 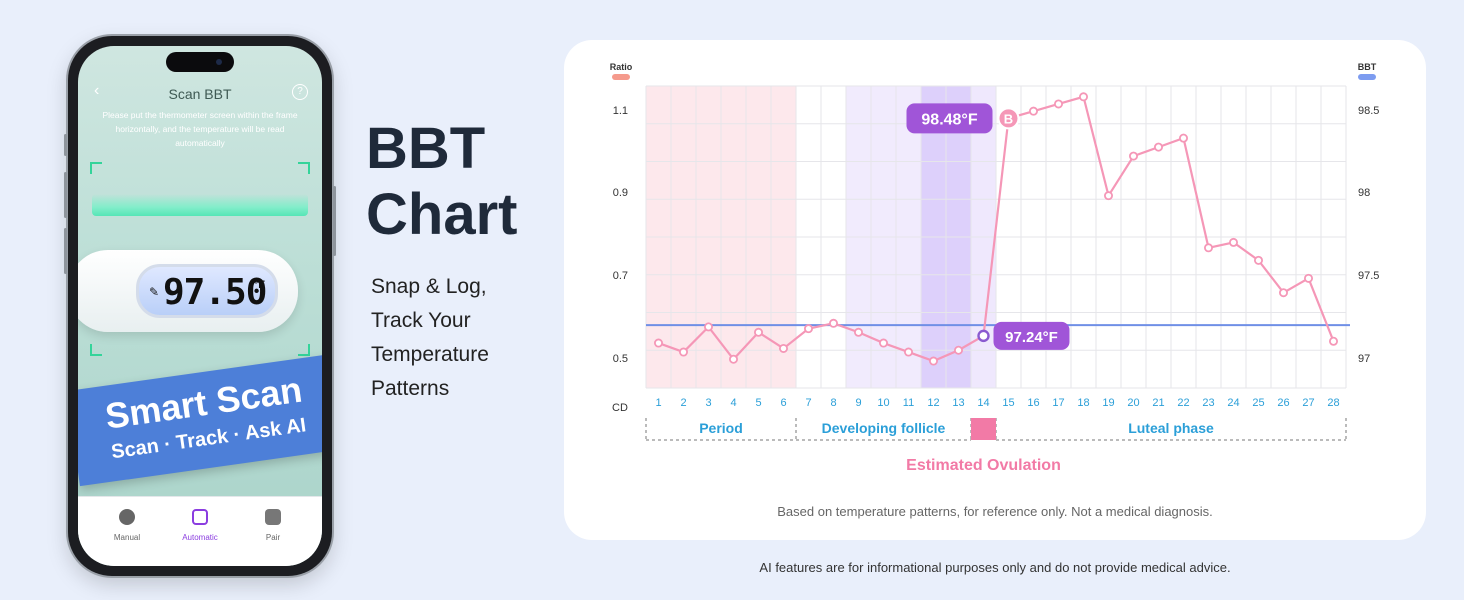 What do you see at coordinates (1233, 403) in the screenshot?
I see `x-axis-tick: 24` at bounding box center [1233, 403].